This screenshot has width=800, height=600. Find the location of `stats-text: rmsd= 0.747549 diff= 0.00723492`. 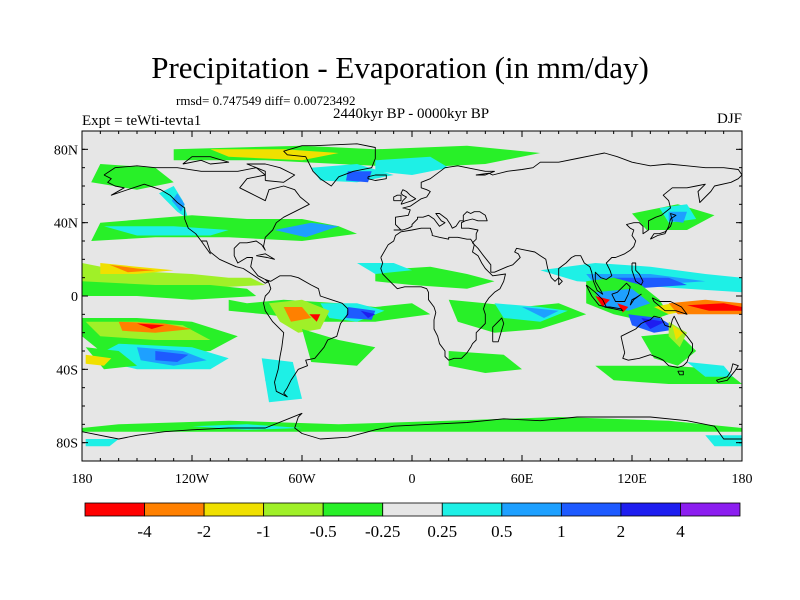

stats-text: rmsd= 0.747549 diff= 0.00723492 is located at coordinates (266, 100).